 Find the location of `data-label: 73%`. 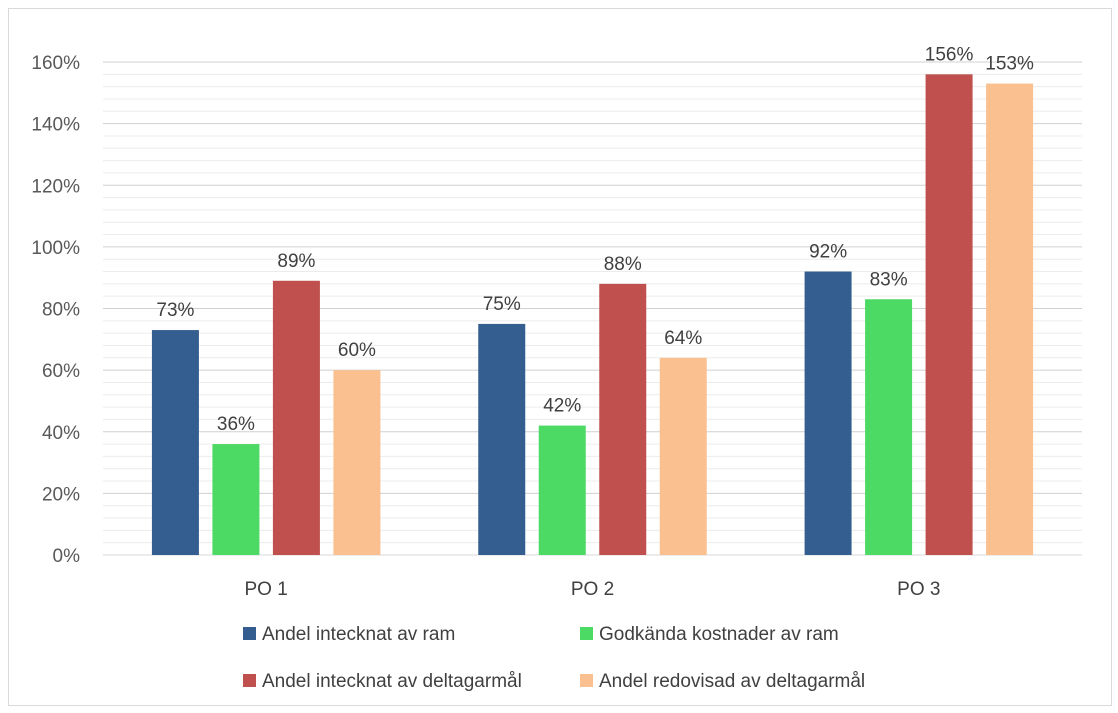

data-label: 73% is located at coordinates (175, 310).